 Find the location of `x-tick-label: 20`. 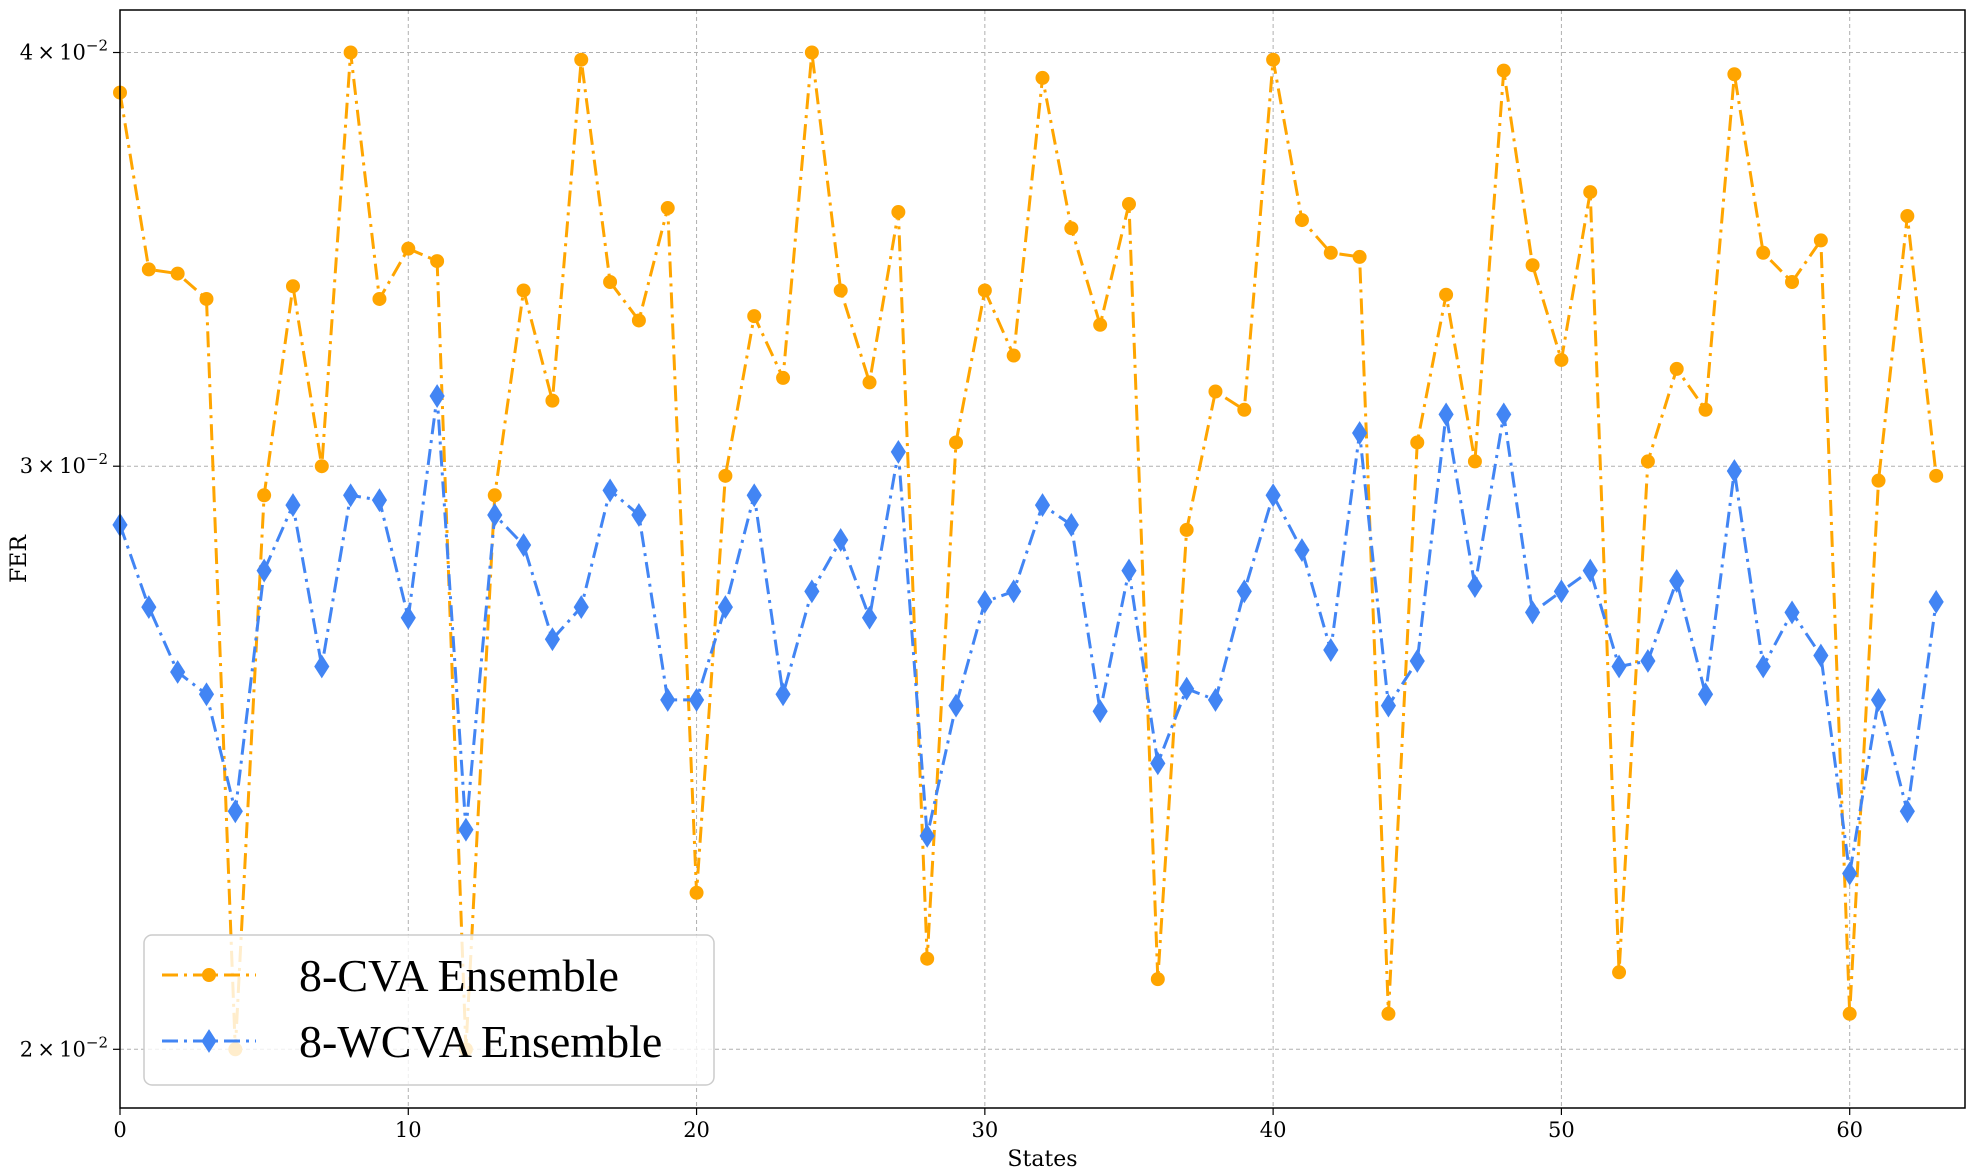

x-tick-label: 20 is located at coordinates (696, 1130).